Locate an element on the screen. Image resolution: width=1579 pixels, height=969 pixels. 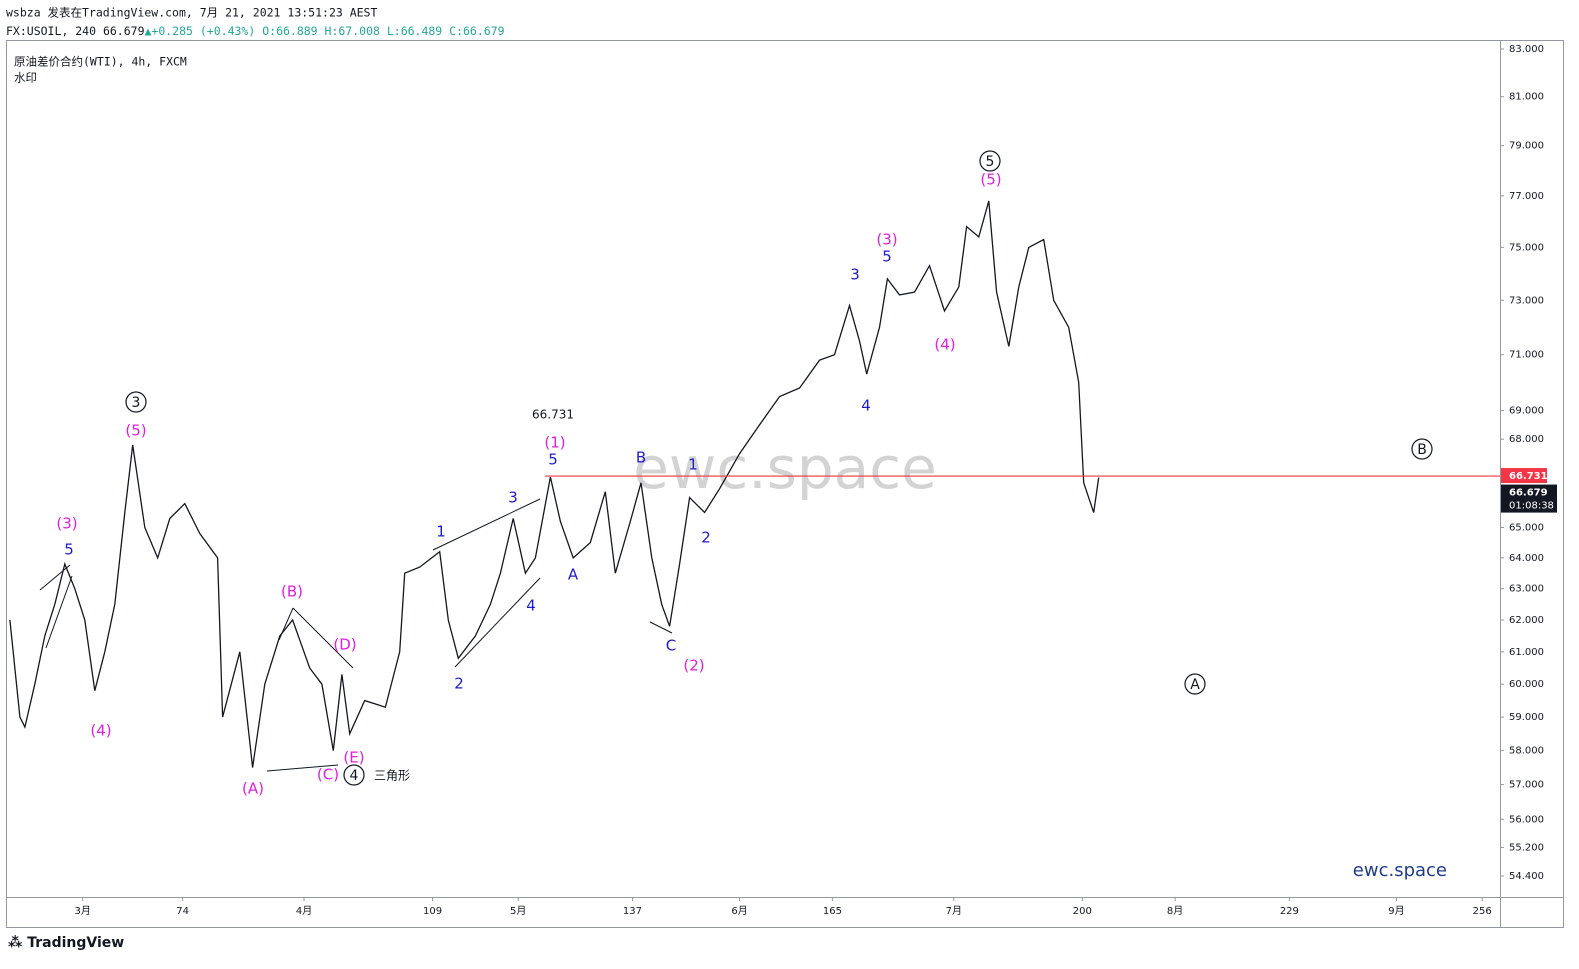
footer-brand: ⁂ TradingView is located at coordinates (66, 943).